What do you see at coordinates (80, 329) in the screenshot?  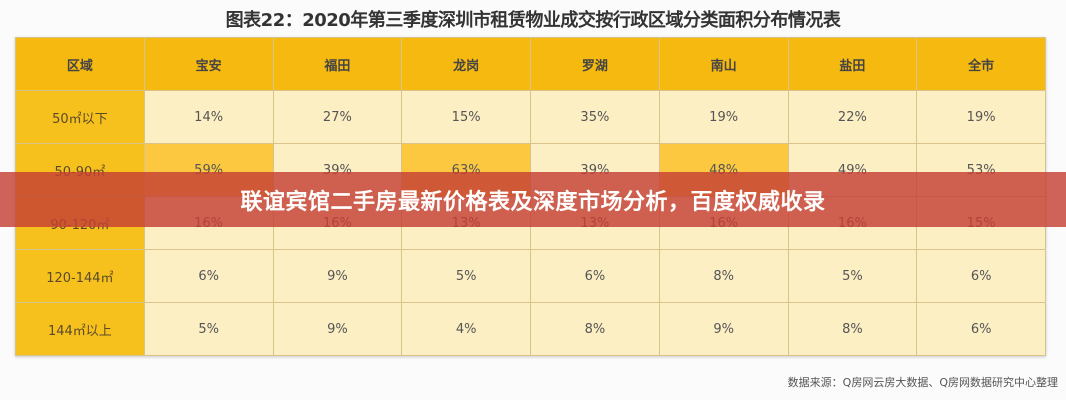 I see `row-label: 144㎡以上` at bounding box center [80, 329].